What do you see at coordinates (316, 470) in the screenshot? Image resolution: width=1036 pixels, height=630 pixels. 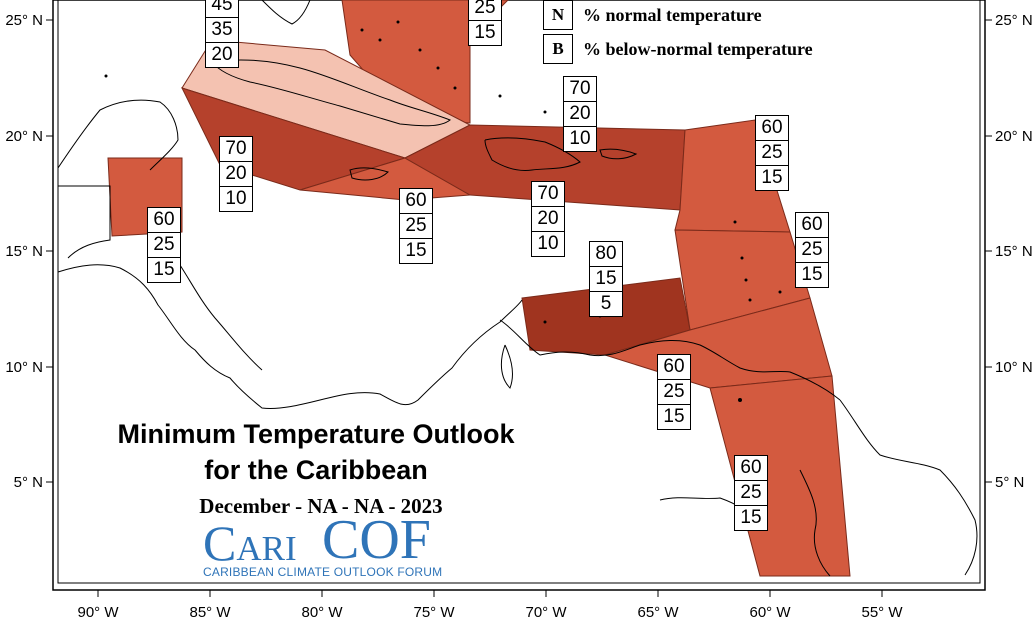 I see `map-title-line2: for the Caribbean` at bounding box center [316, 470].